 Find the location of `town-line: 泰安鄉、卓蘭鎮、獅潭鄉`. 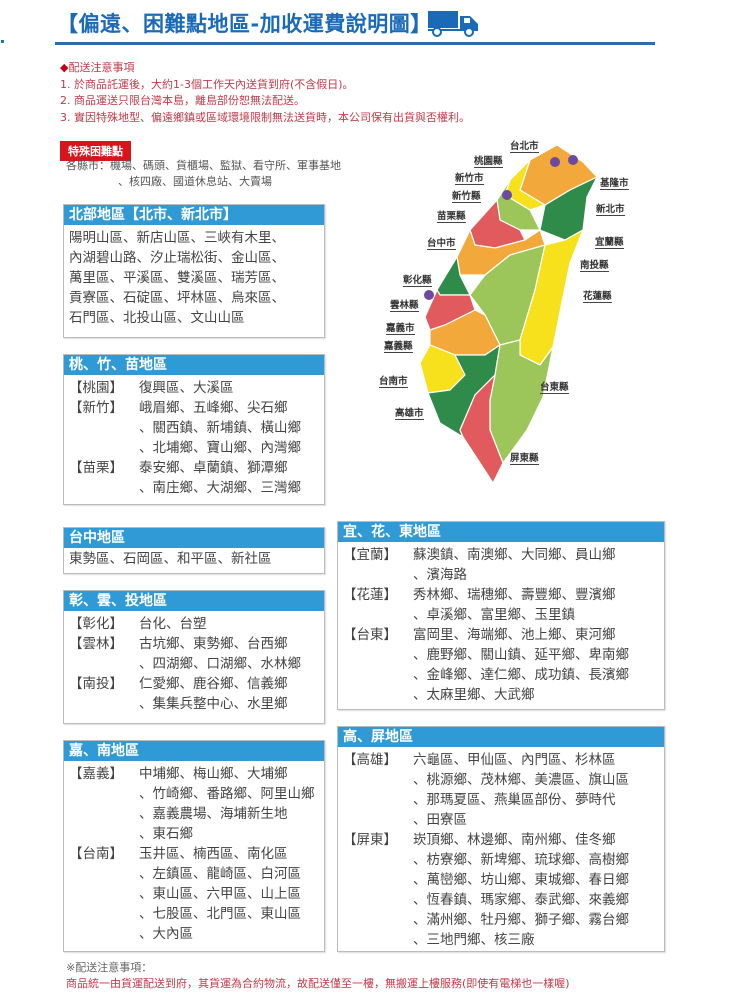

town-line: 泰安鄉、卓蘭鎮、獅潭鄉 is located at coordinates (213, 468).